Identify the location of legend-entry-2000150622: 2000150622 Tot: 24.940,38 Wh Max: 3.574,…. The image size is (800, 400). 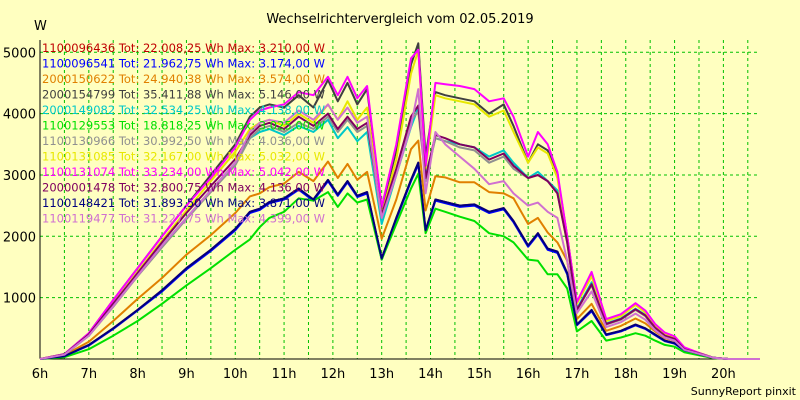
(183, 79).